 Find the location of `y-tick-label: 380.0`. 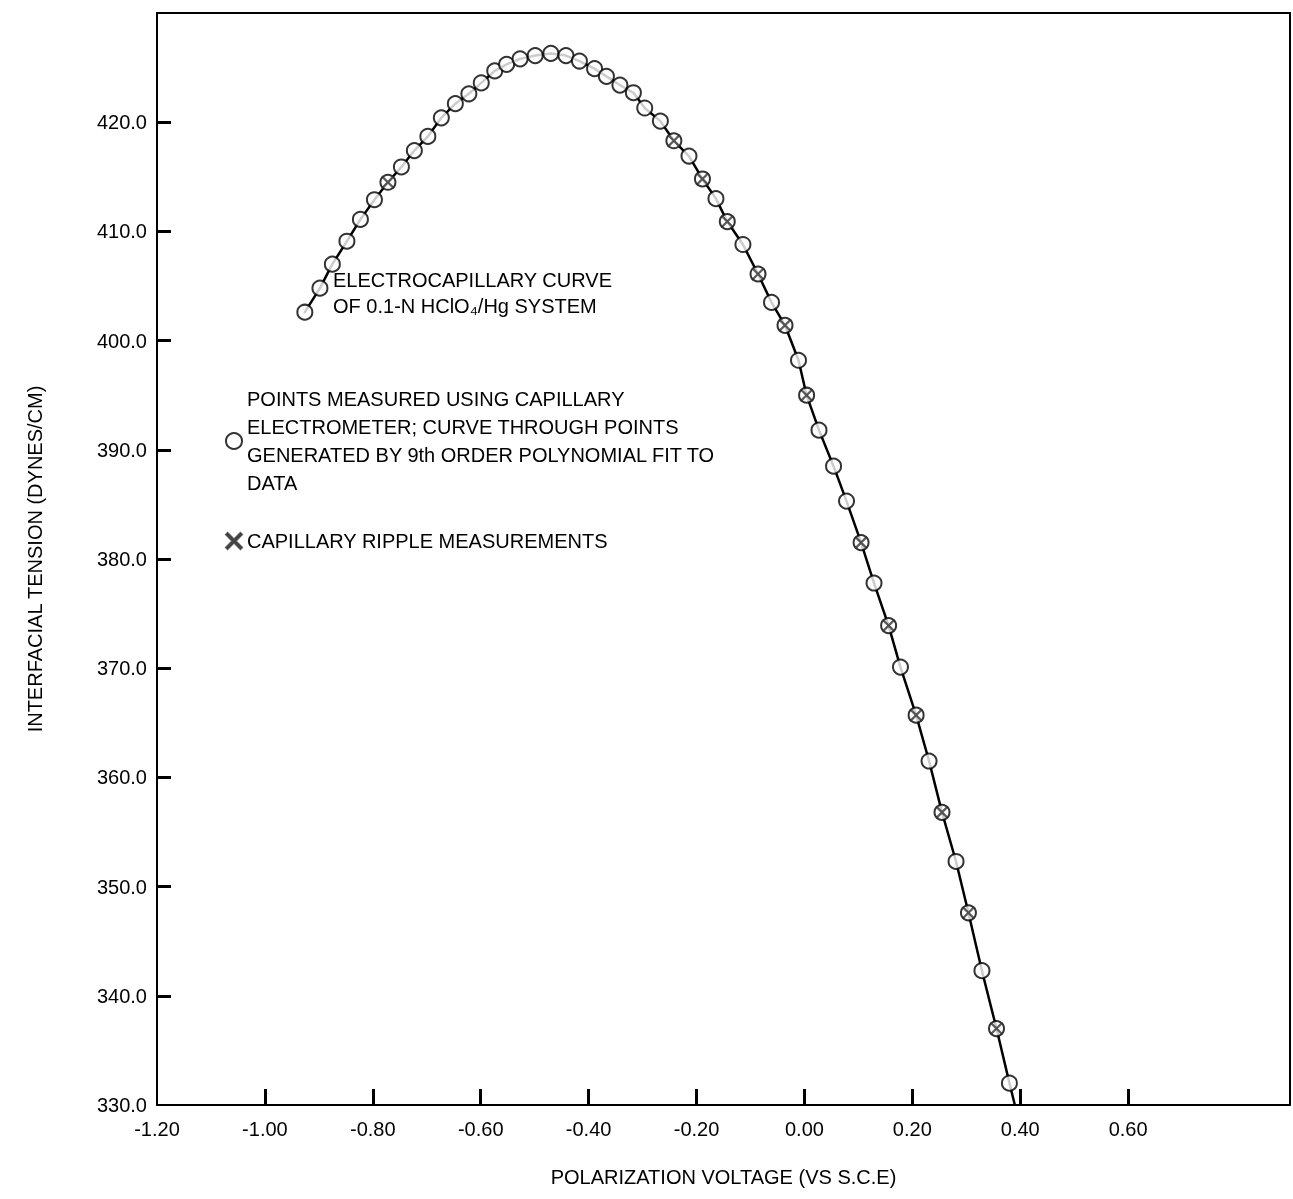

y-tick-label: 380.0 is located at coordinates (121, 559).